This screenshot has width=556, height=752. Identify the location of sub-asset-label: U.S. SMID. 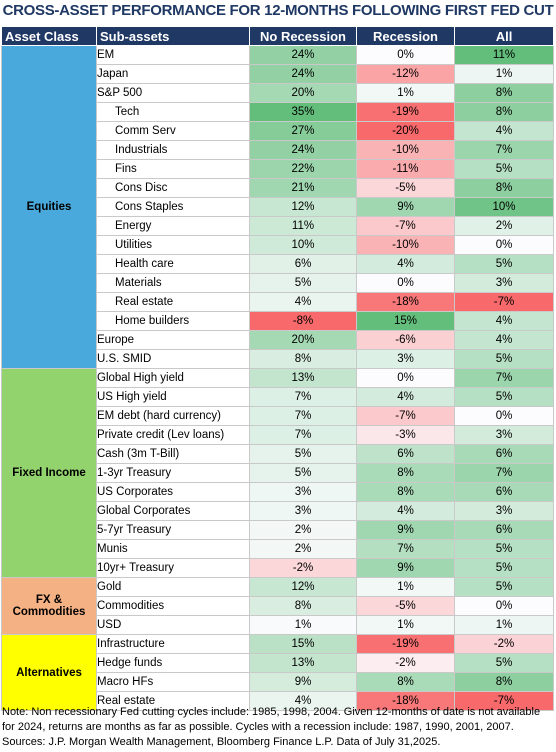
(173, 359).